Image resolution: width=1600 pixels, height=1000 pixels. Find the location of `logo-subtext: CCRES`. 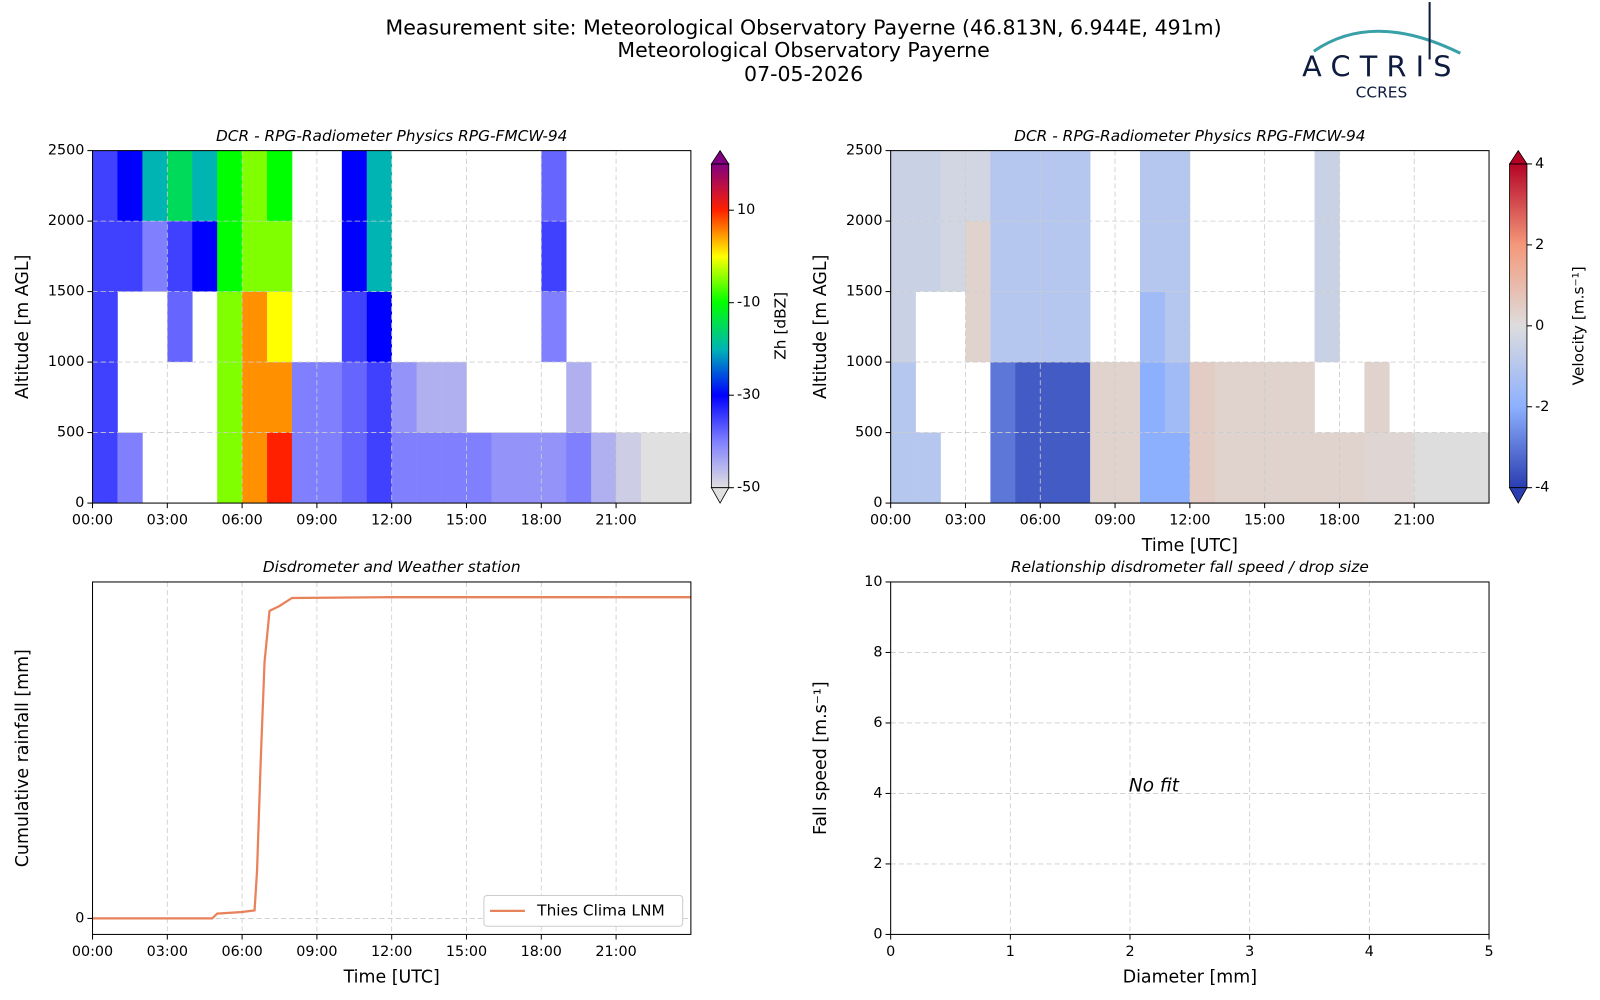

logo-subtext: CCRES is located at coordinates (1382, 93).